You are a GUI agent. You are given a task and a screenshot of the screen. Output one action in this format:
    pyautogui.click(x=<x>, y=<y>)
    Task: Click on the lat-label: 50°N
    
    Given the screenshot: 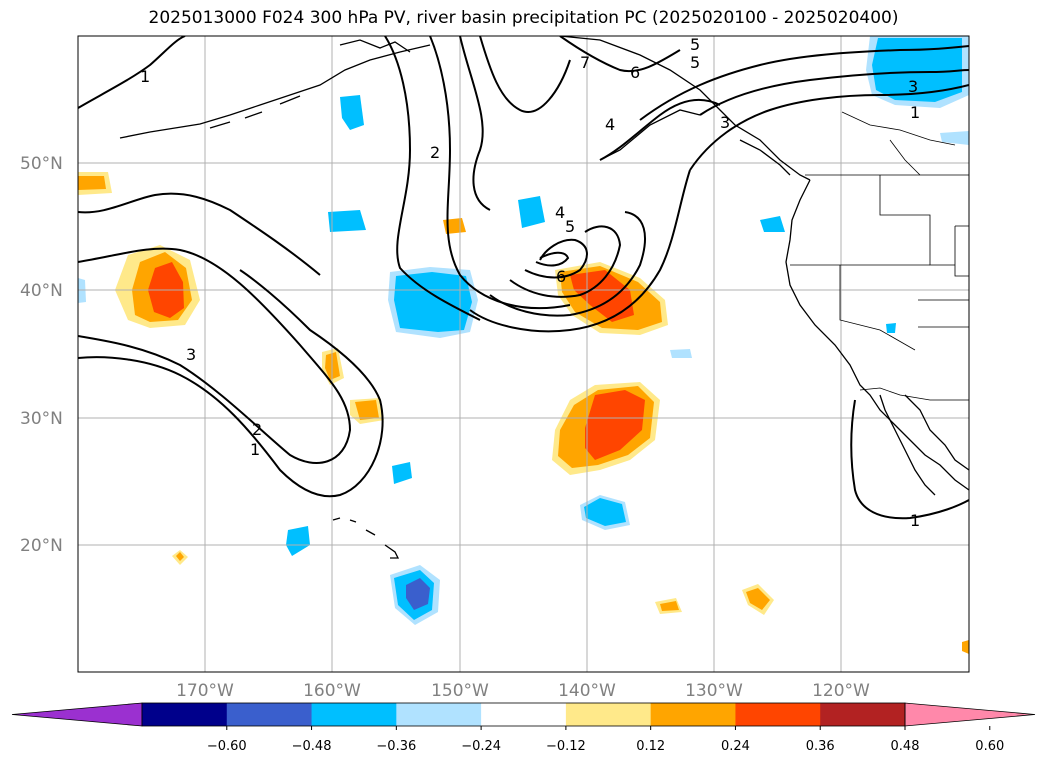 What is the action you would take?
    pyautogui.click(x=41, y=164)
    